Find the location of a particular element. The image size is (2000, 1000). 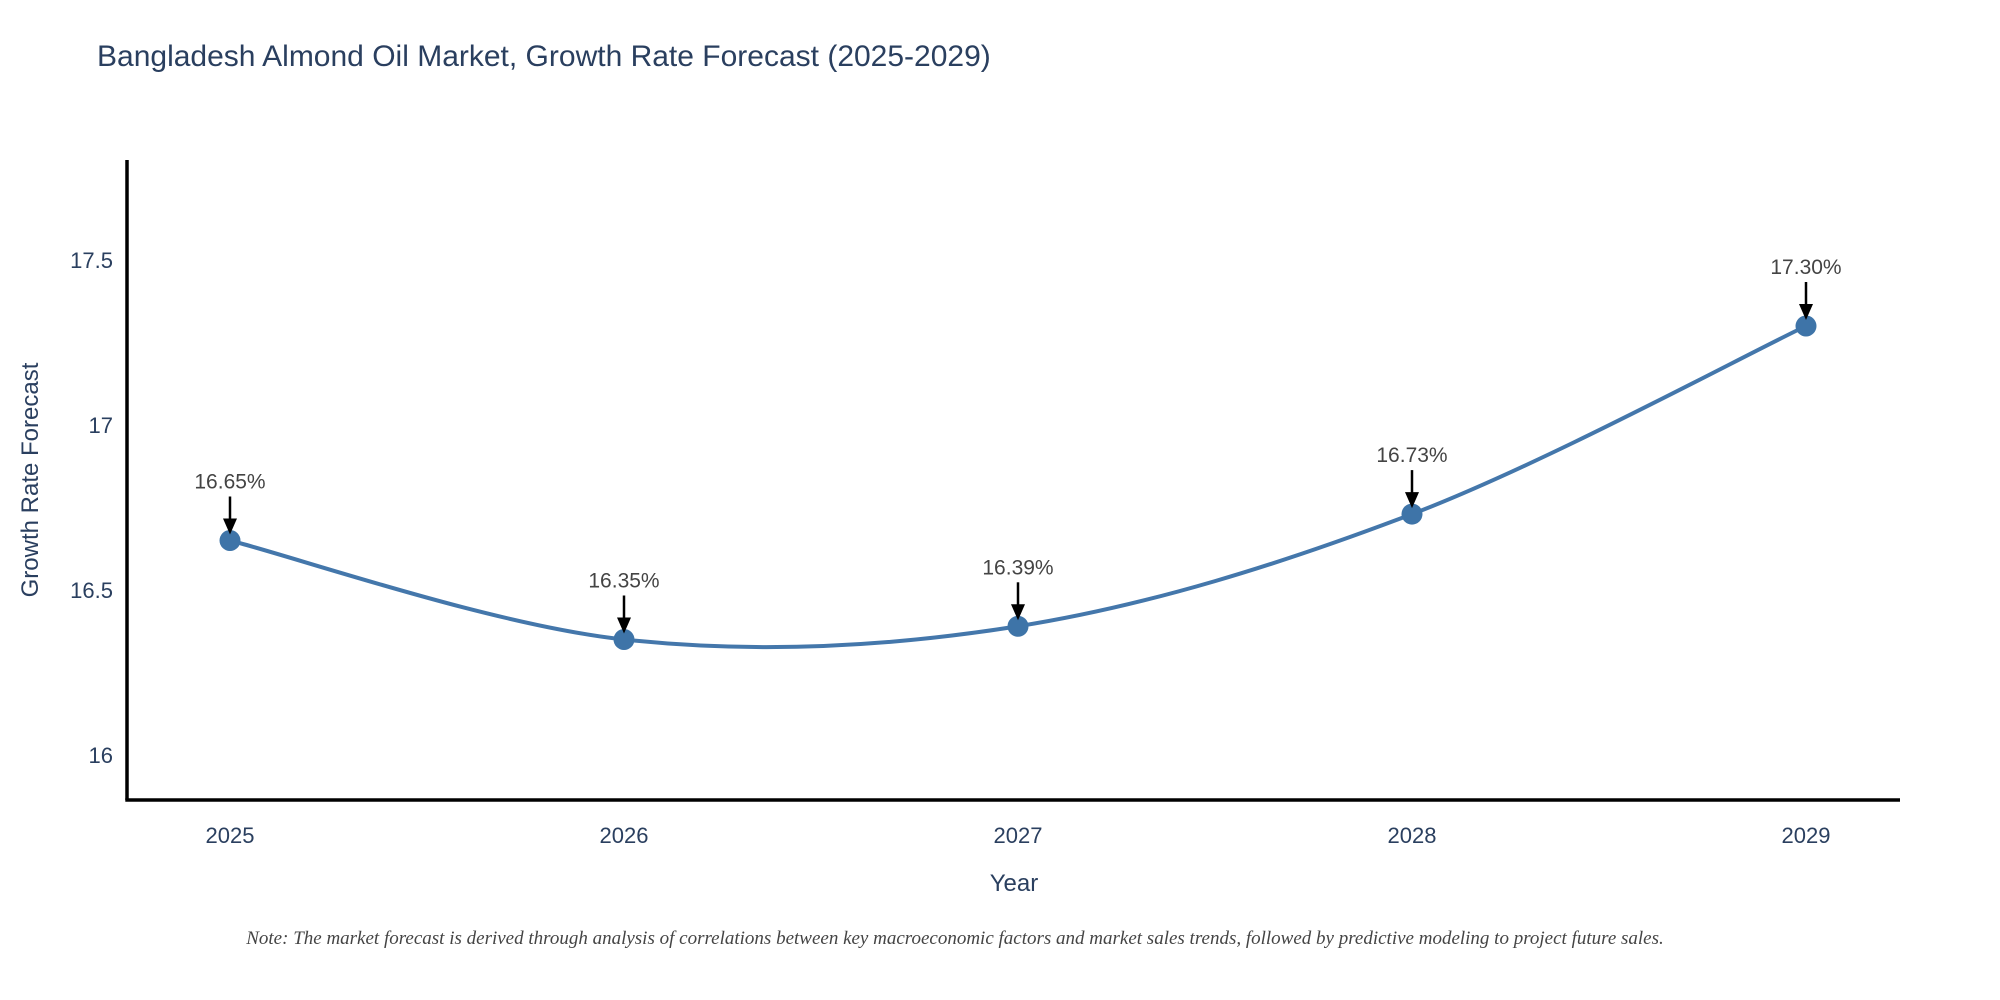

x-tick-label: 2025 is located at coordinates (230, 835).